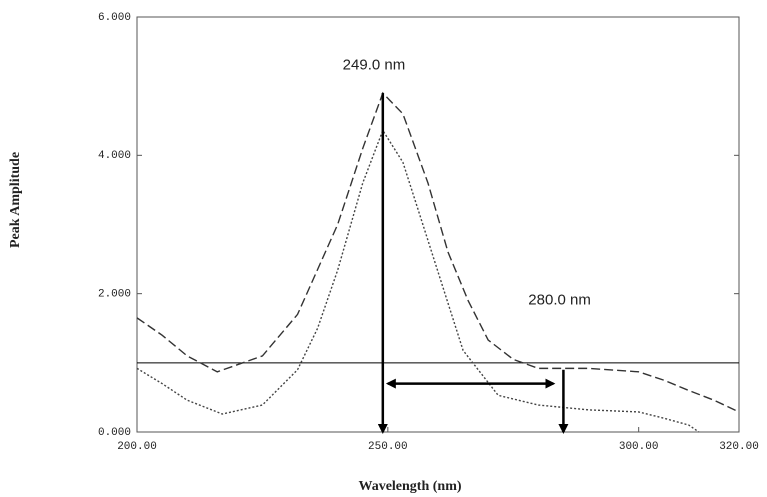 The width and height of the screenshot is (767, 497). I want to click on annotation: 280.0 nm, so click(559, 300).